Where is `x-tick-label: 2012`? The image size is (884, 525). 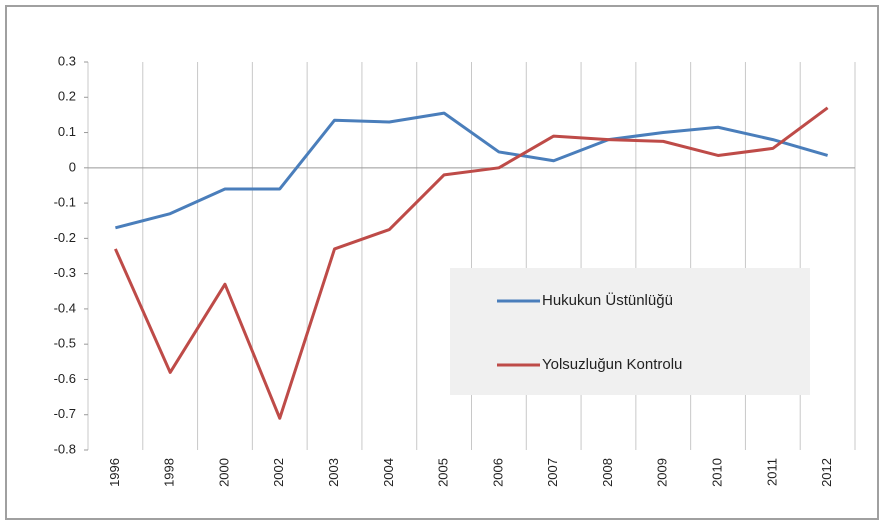 x-tick-label: 2012 is located at coordinates (826, 472).